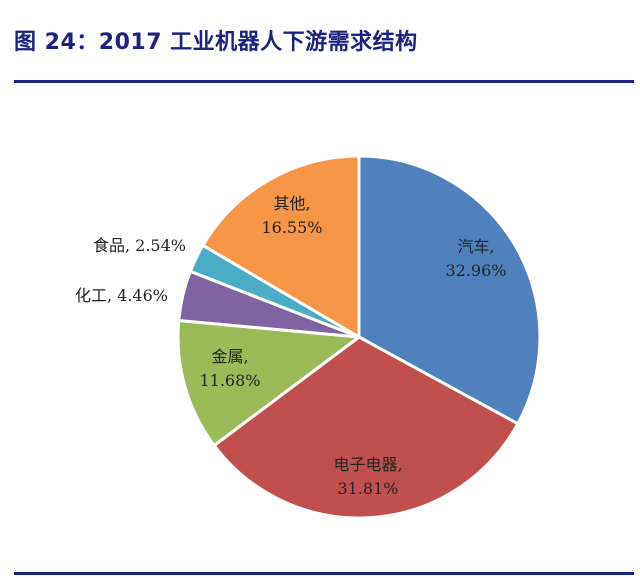 The width and height of the screenshot is (640, 578). Describe the element at coordinates (229, 356) in the screenshot. I see `slice-label-name-2: 金属,` at that location.